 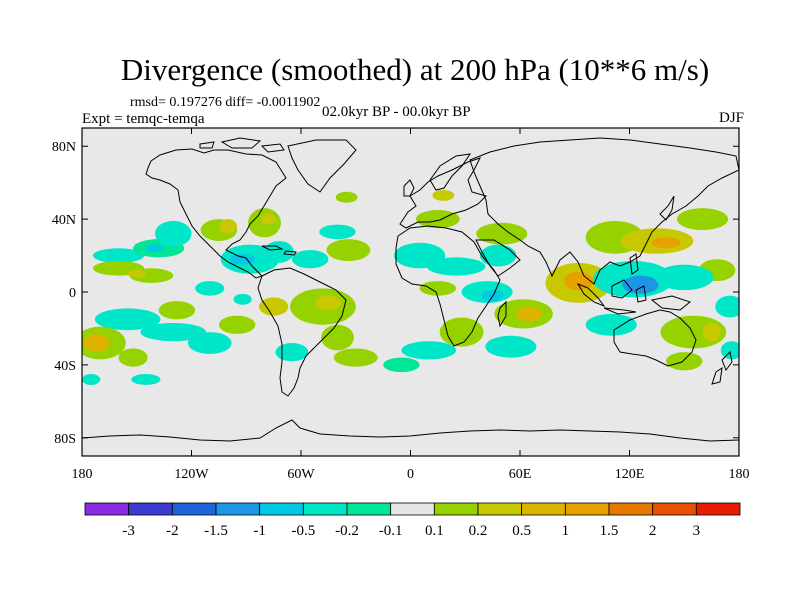 I want to click on coastline-australia, so click(x=655, y=338).